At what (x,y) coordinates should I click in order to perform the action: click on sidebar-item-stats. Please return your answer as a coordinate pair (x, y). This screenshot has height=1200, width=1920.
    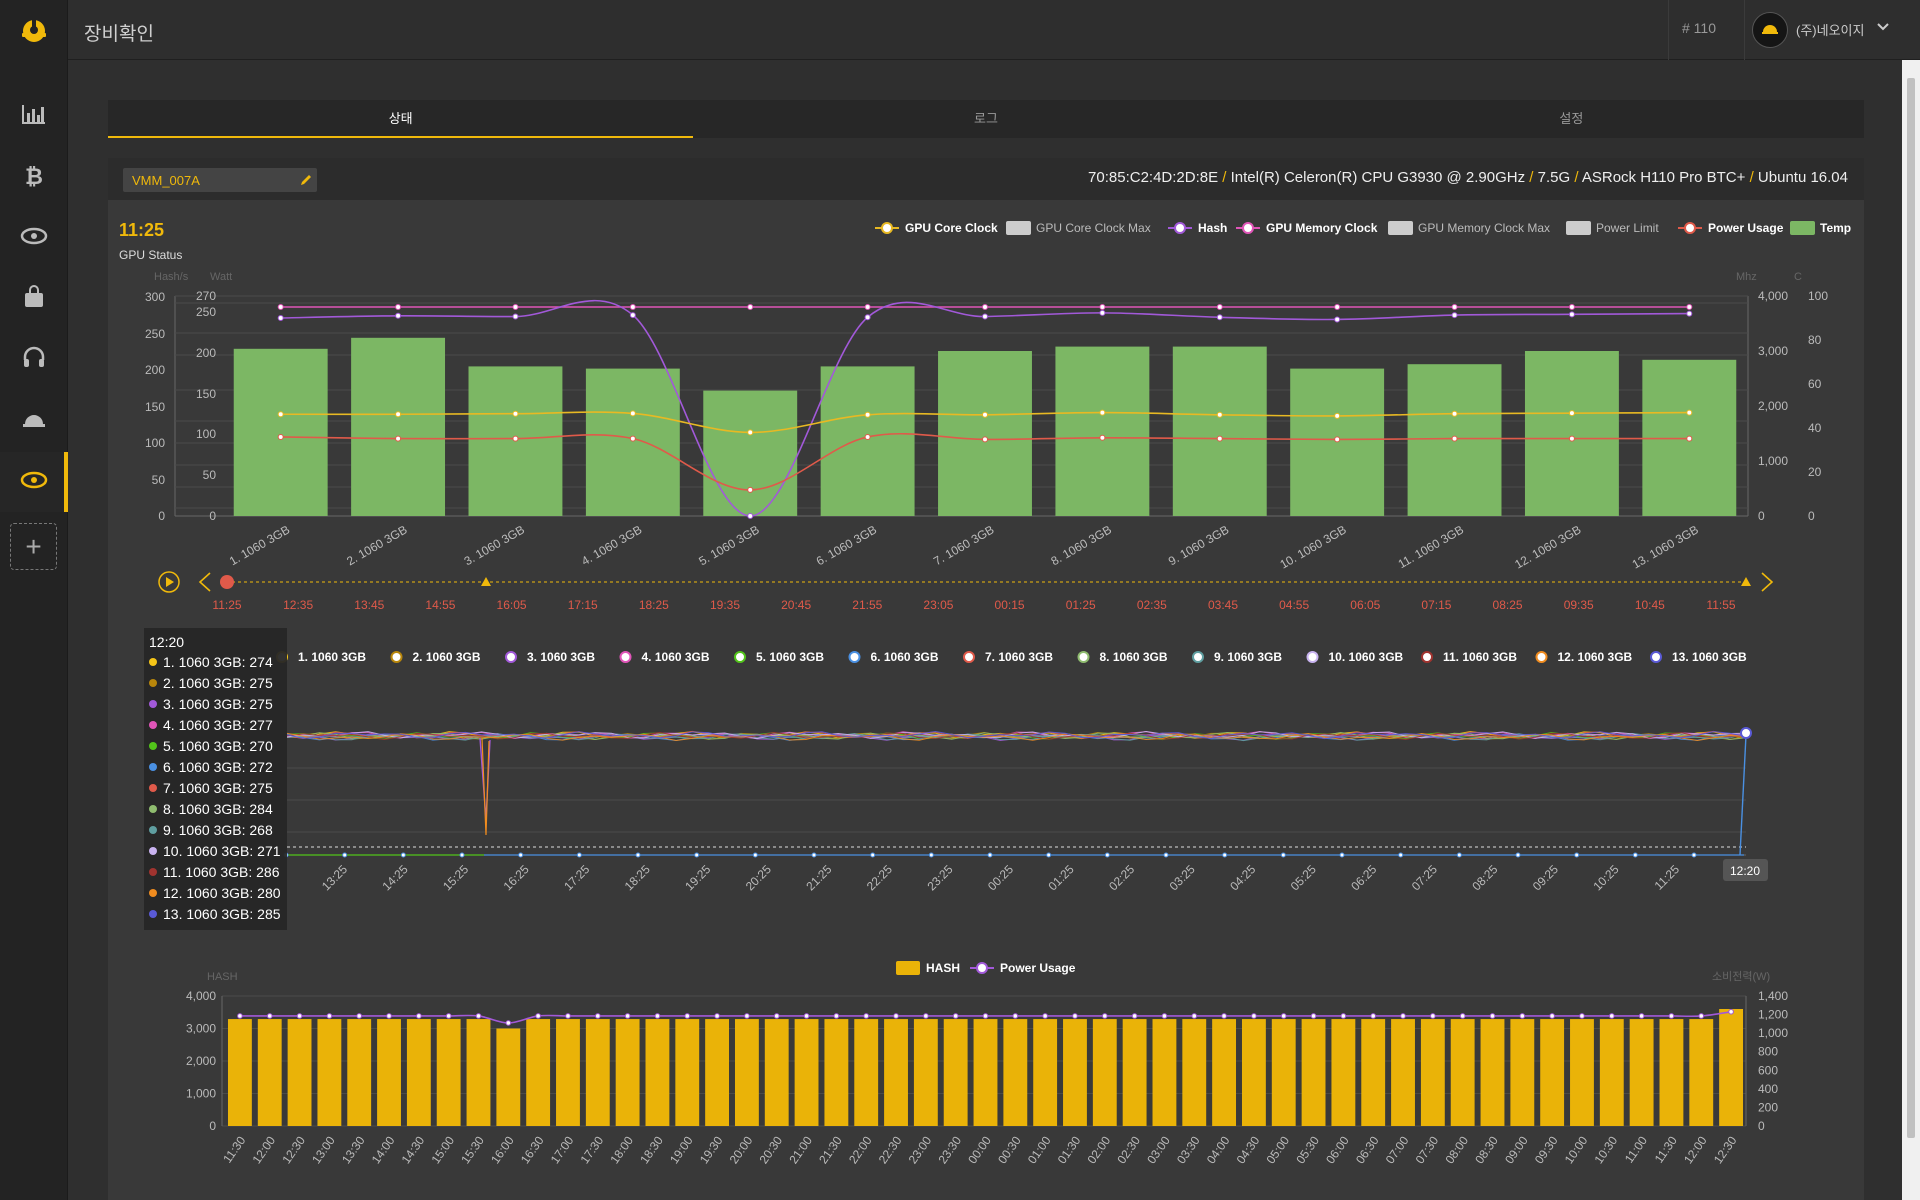
    Looking at the image, I should click on (34, 116).